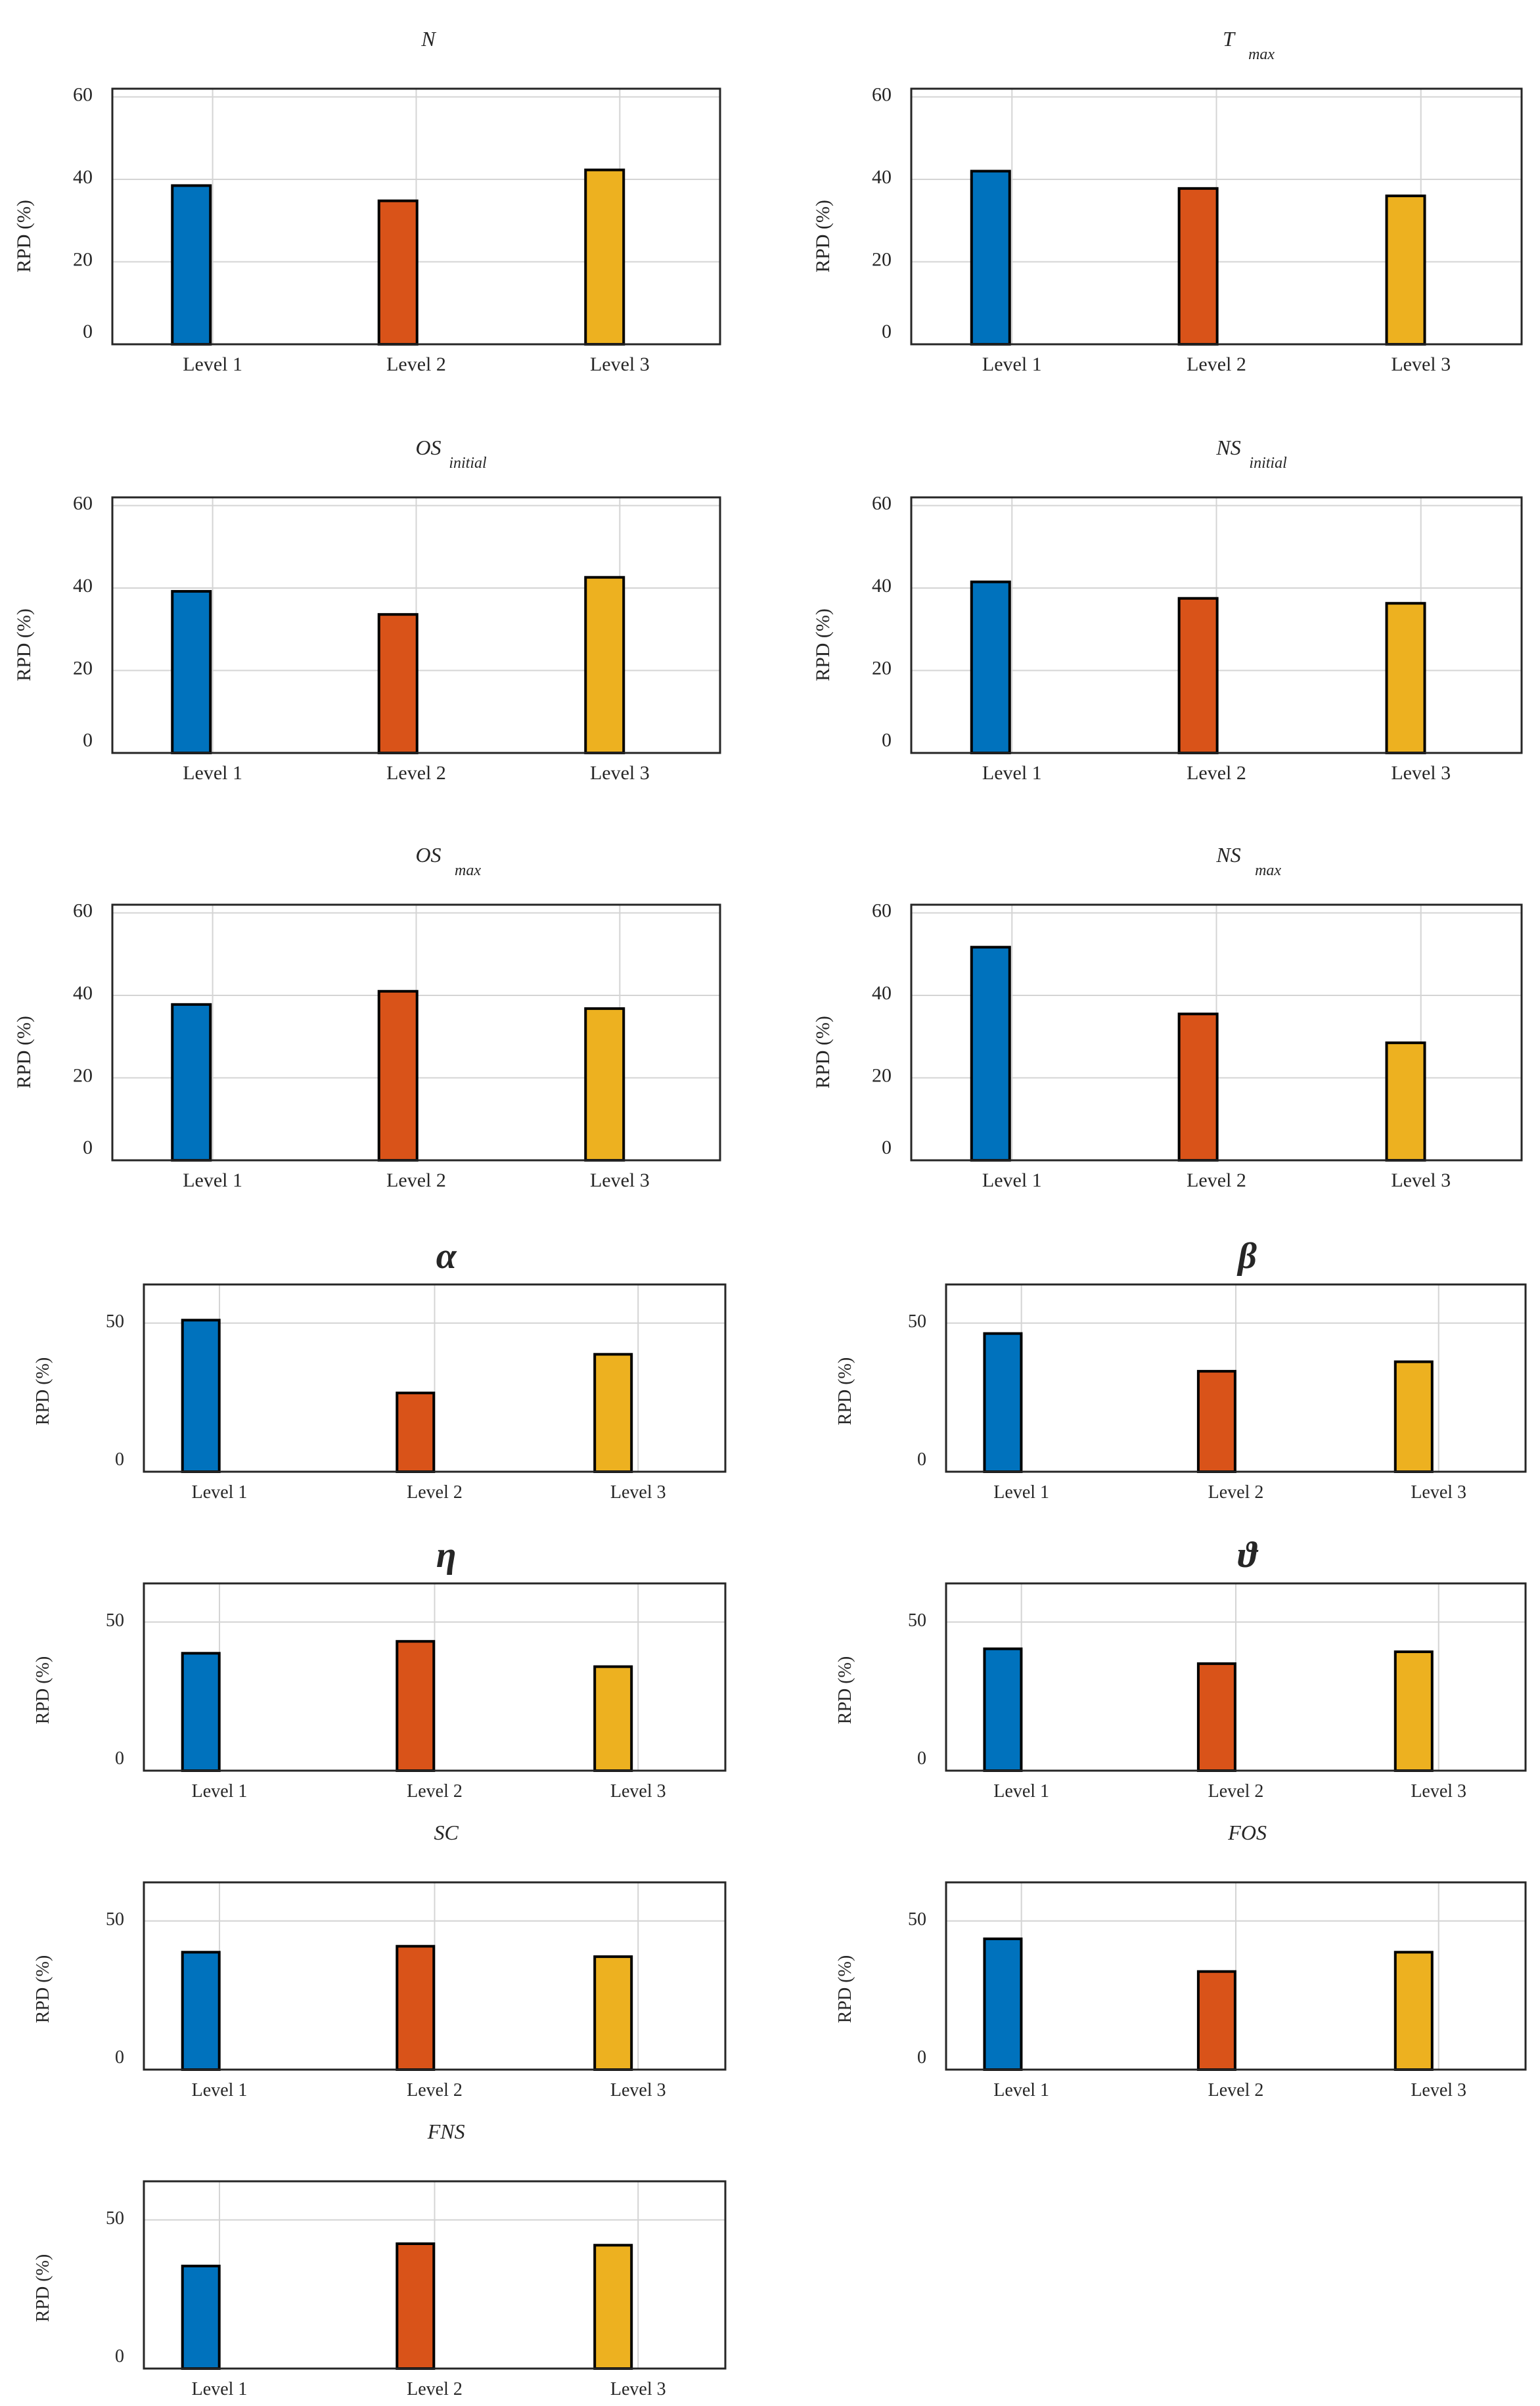 The width and height of the screenshot is (1540, 2406). I want to click on chart-title: β, so click(1246, 1256).